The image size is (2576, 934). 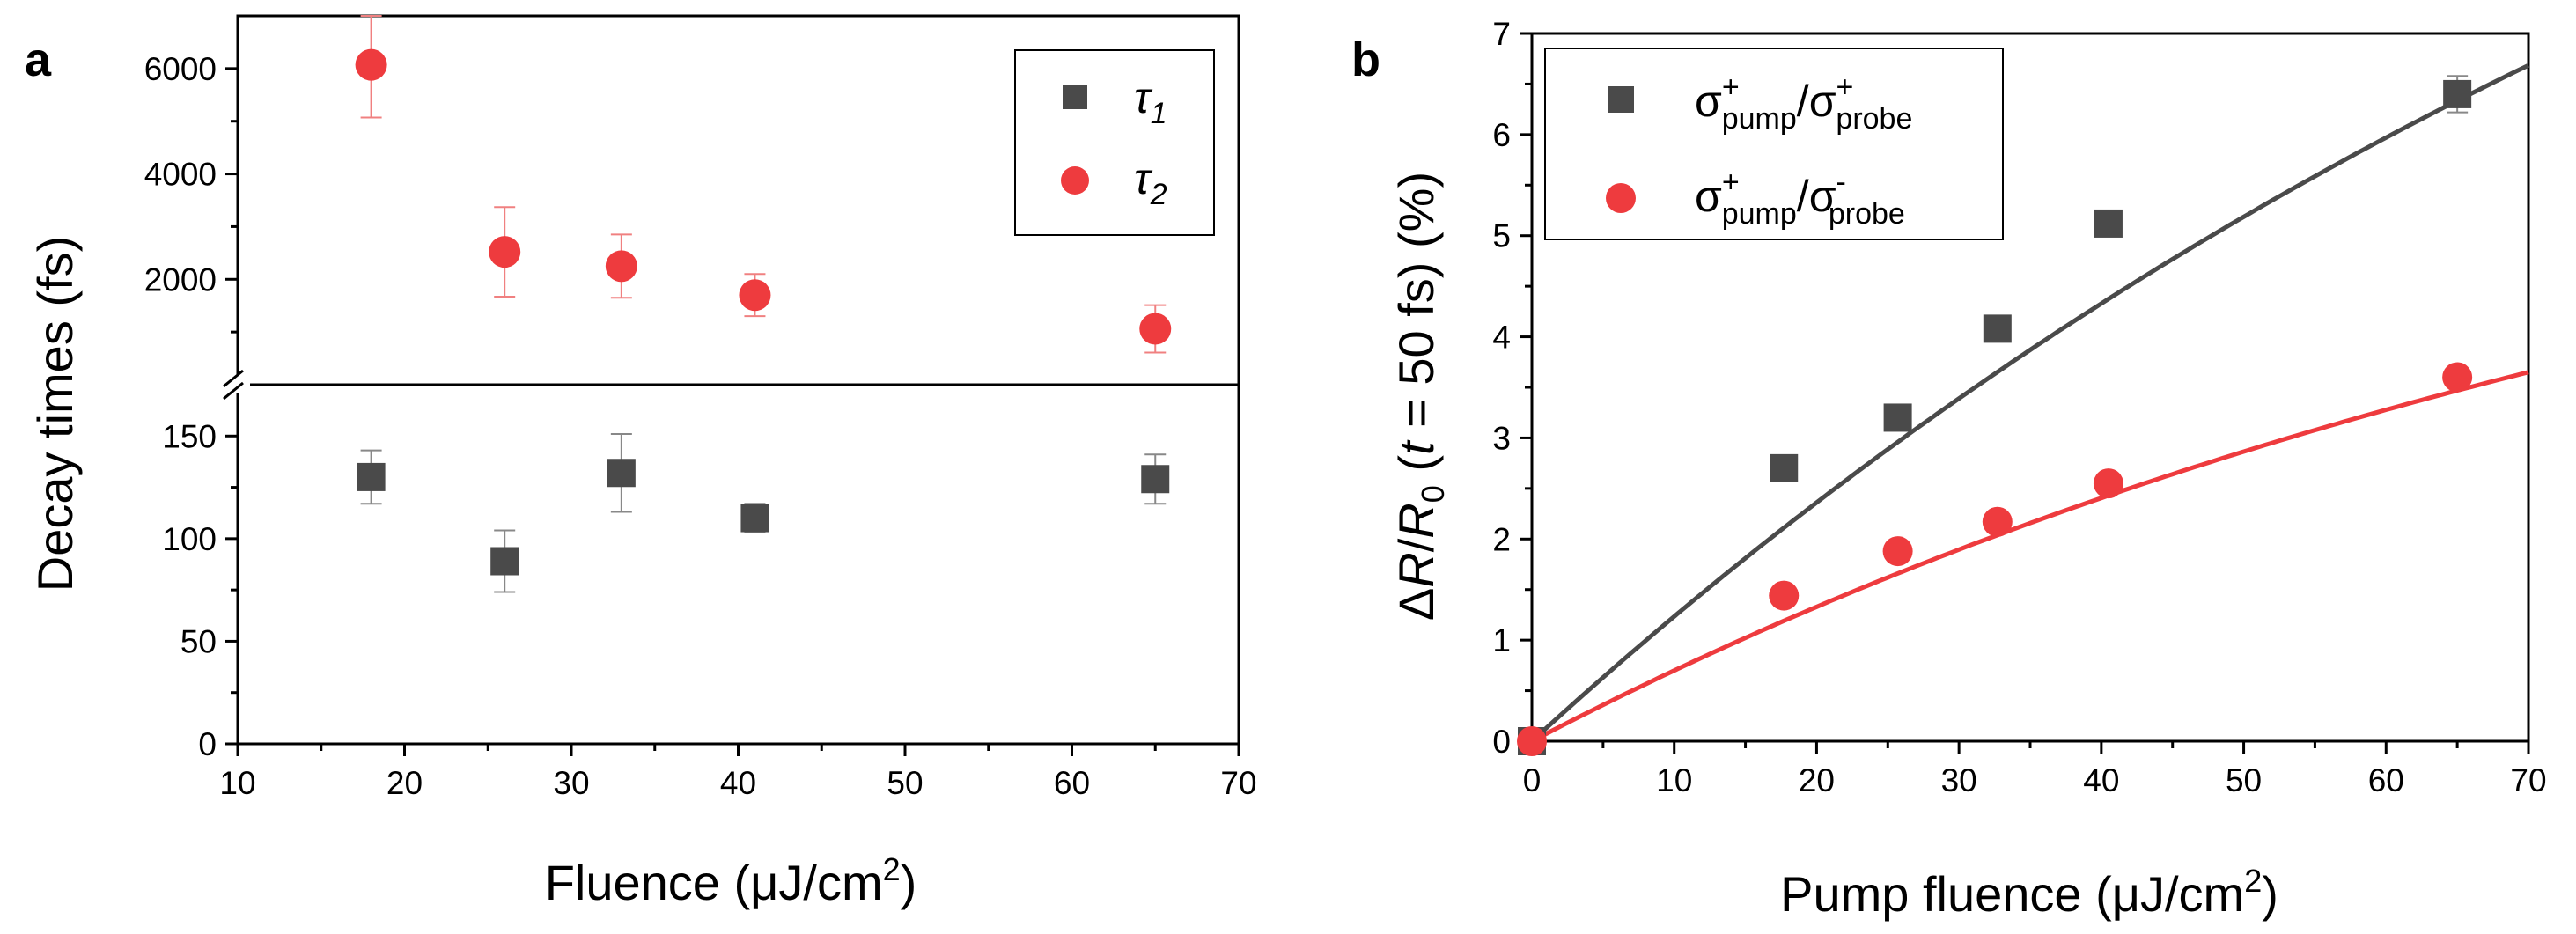 What do you see at coordinates (1150, 101) in the screenshot?
I see `legend-label-tau1: τ1` at bounding box center [1150, 101].